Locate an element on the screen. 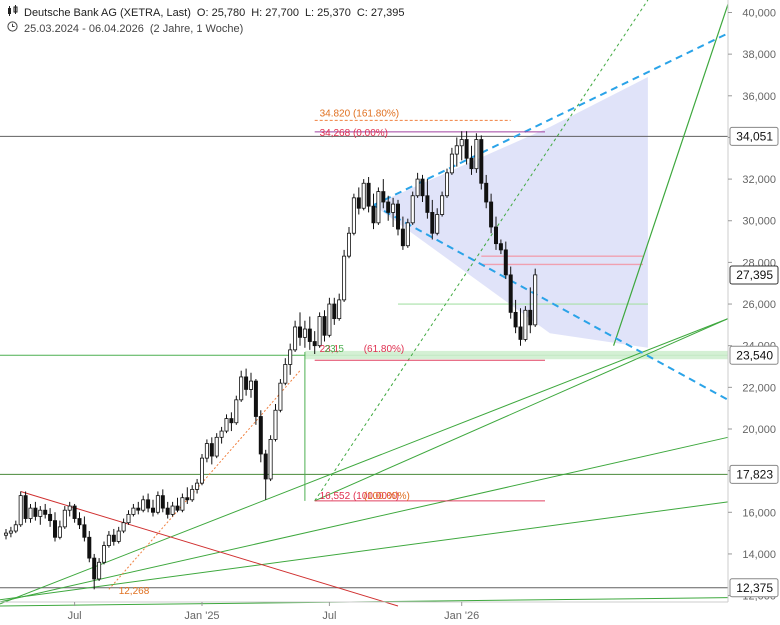 The width and height of the screenshot is (780, 625). high-value: H: 27,700 is located at coordinates (275, 13).